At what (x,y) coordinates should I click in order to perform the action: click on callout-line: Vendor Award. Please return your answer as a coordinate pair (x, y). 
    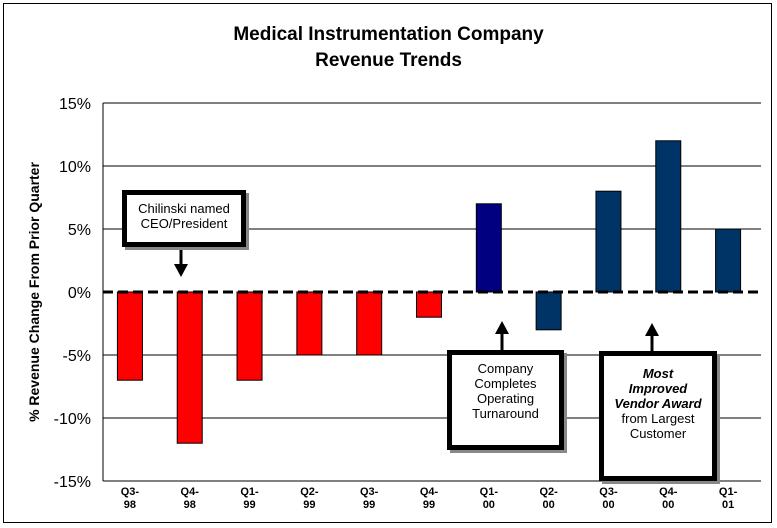
    Looking at the image, I should click on (658, 403).